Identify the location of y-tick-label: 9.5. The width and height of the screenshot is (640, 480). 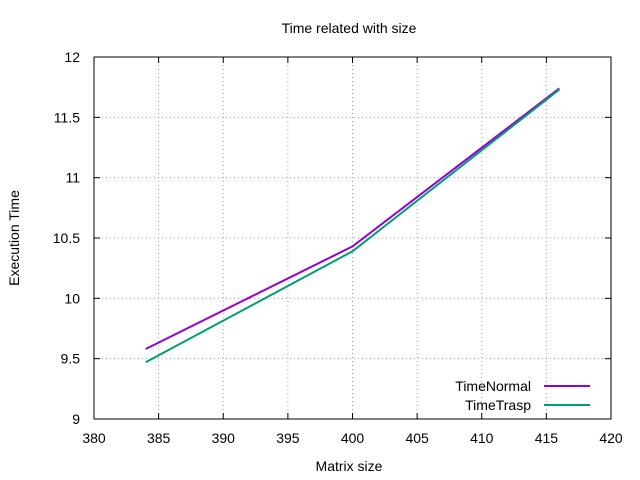
(71, 359).